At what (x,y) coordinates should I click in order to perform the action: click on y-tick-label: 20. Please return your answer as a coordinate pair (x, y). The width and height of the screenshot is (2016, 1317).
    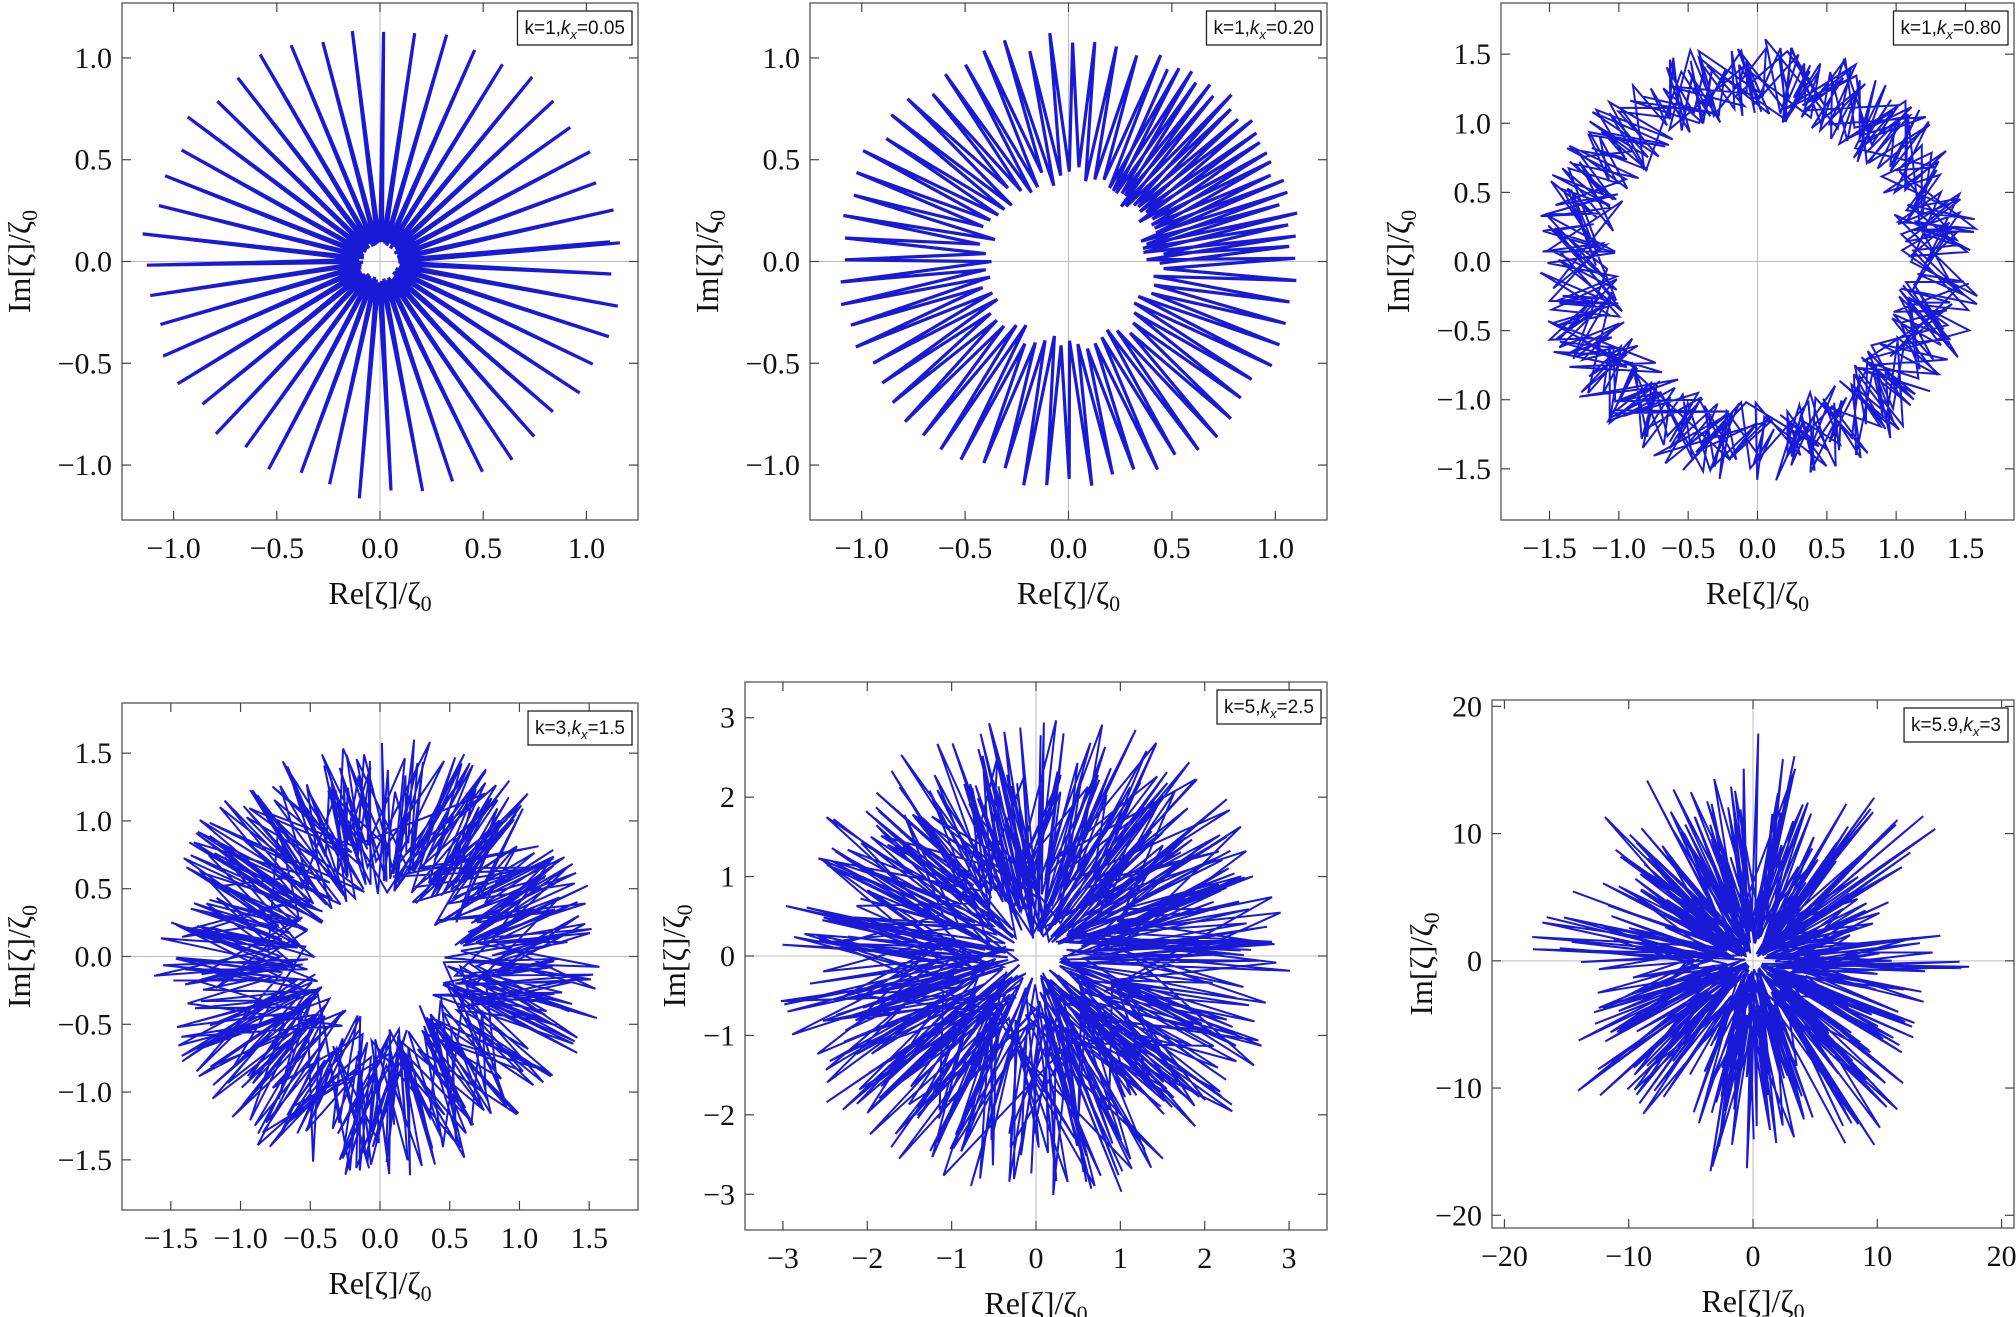
    Looking at the image, I should click on (1467, 706).